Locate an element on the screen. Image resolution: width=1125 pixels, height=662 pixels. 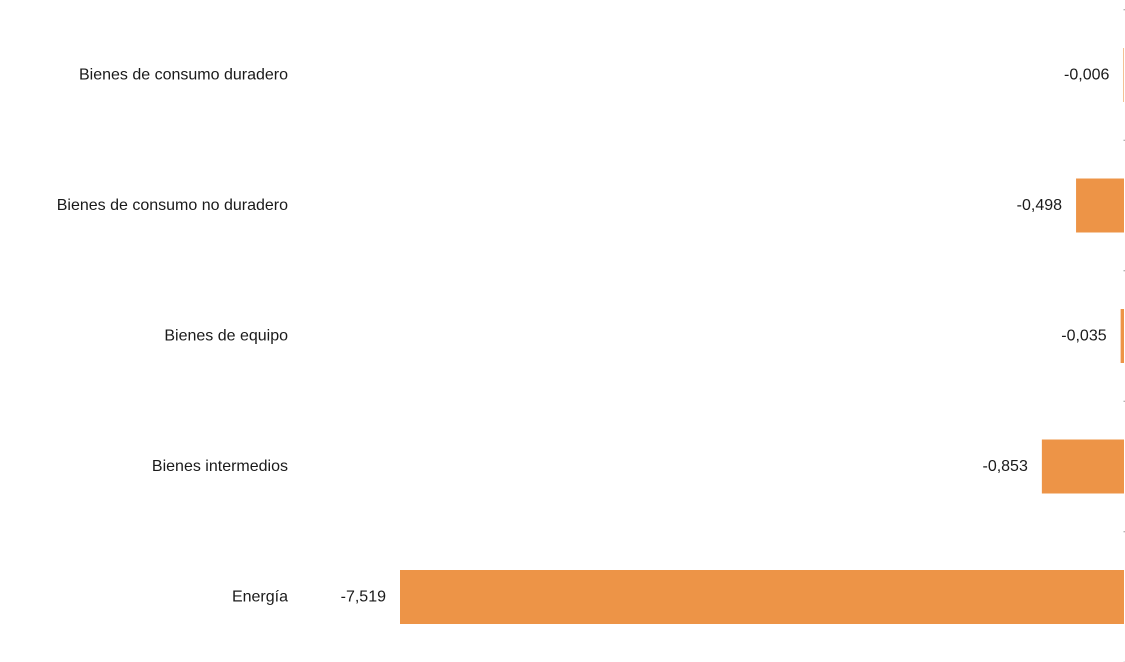
category-label: Bienes de consumo no duradero is located at coordinates (172, 205).